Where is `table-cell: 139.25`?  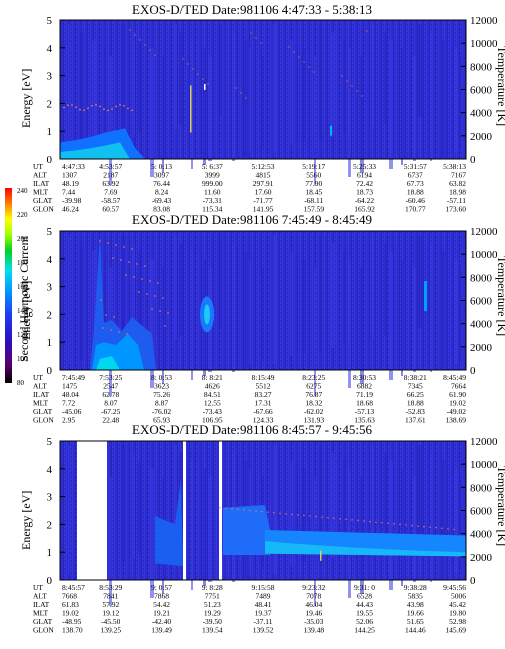
table-cell: 139.25 is located at coordinates (110, 630).